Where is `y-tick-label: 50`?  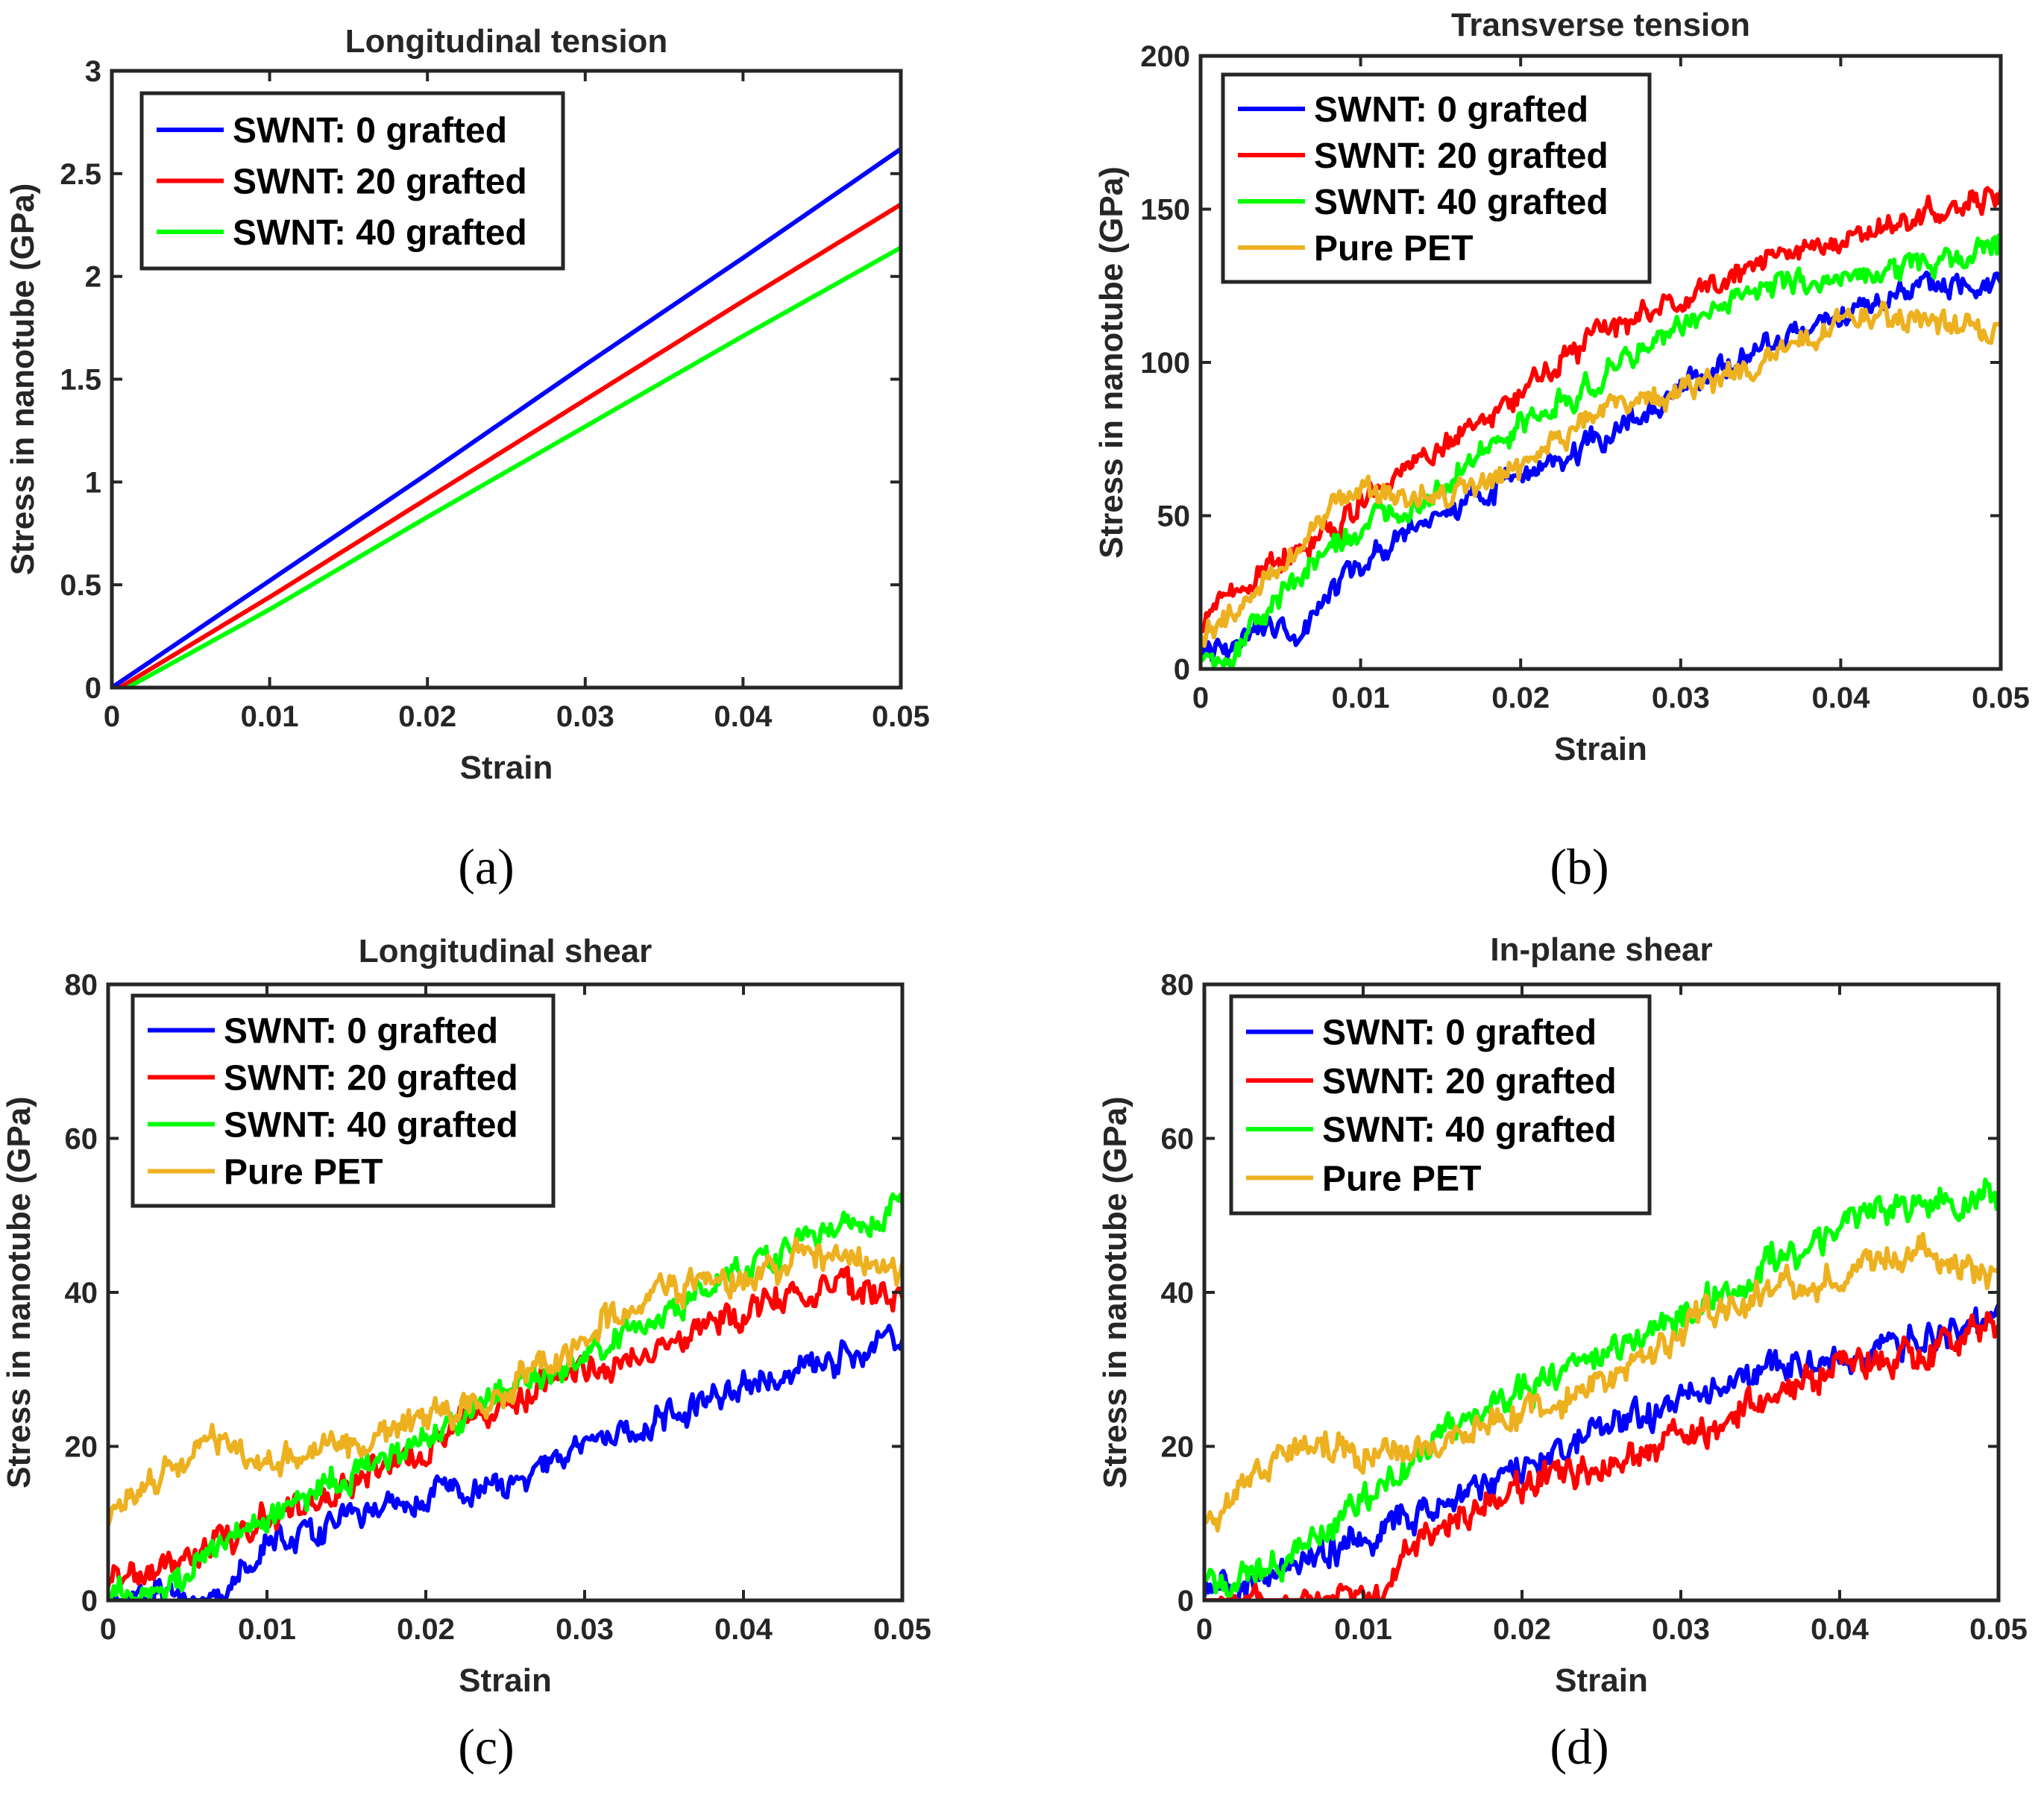
y-tick-label: 50 is located at coordinates (1174, 516).